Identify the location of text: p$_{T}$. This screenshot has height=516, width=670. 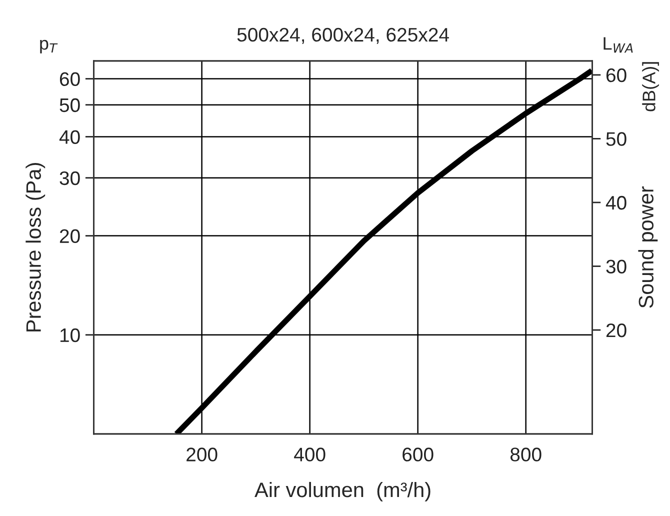
(49, 47).